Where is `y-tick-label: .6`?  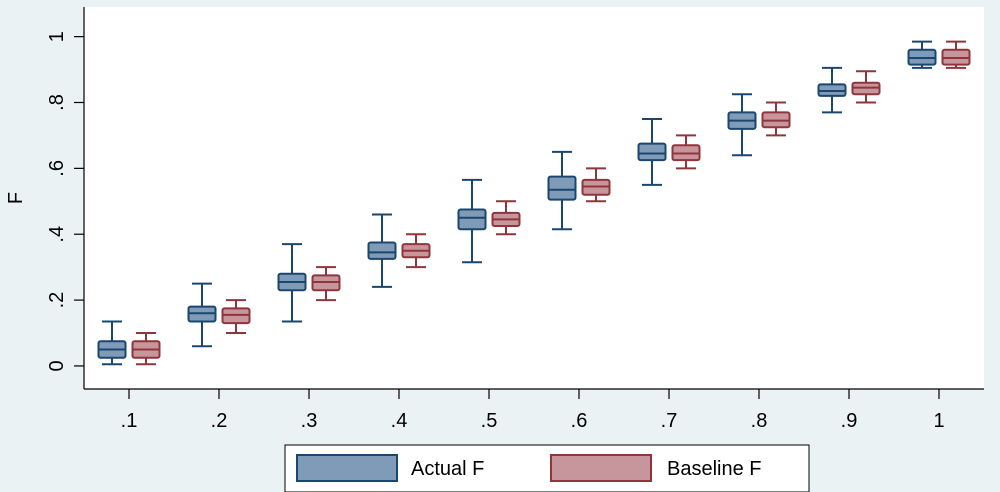 y-tick-label: .6 is located at coordinates (57, 168).